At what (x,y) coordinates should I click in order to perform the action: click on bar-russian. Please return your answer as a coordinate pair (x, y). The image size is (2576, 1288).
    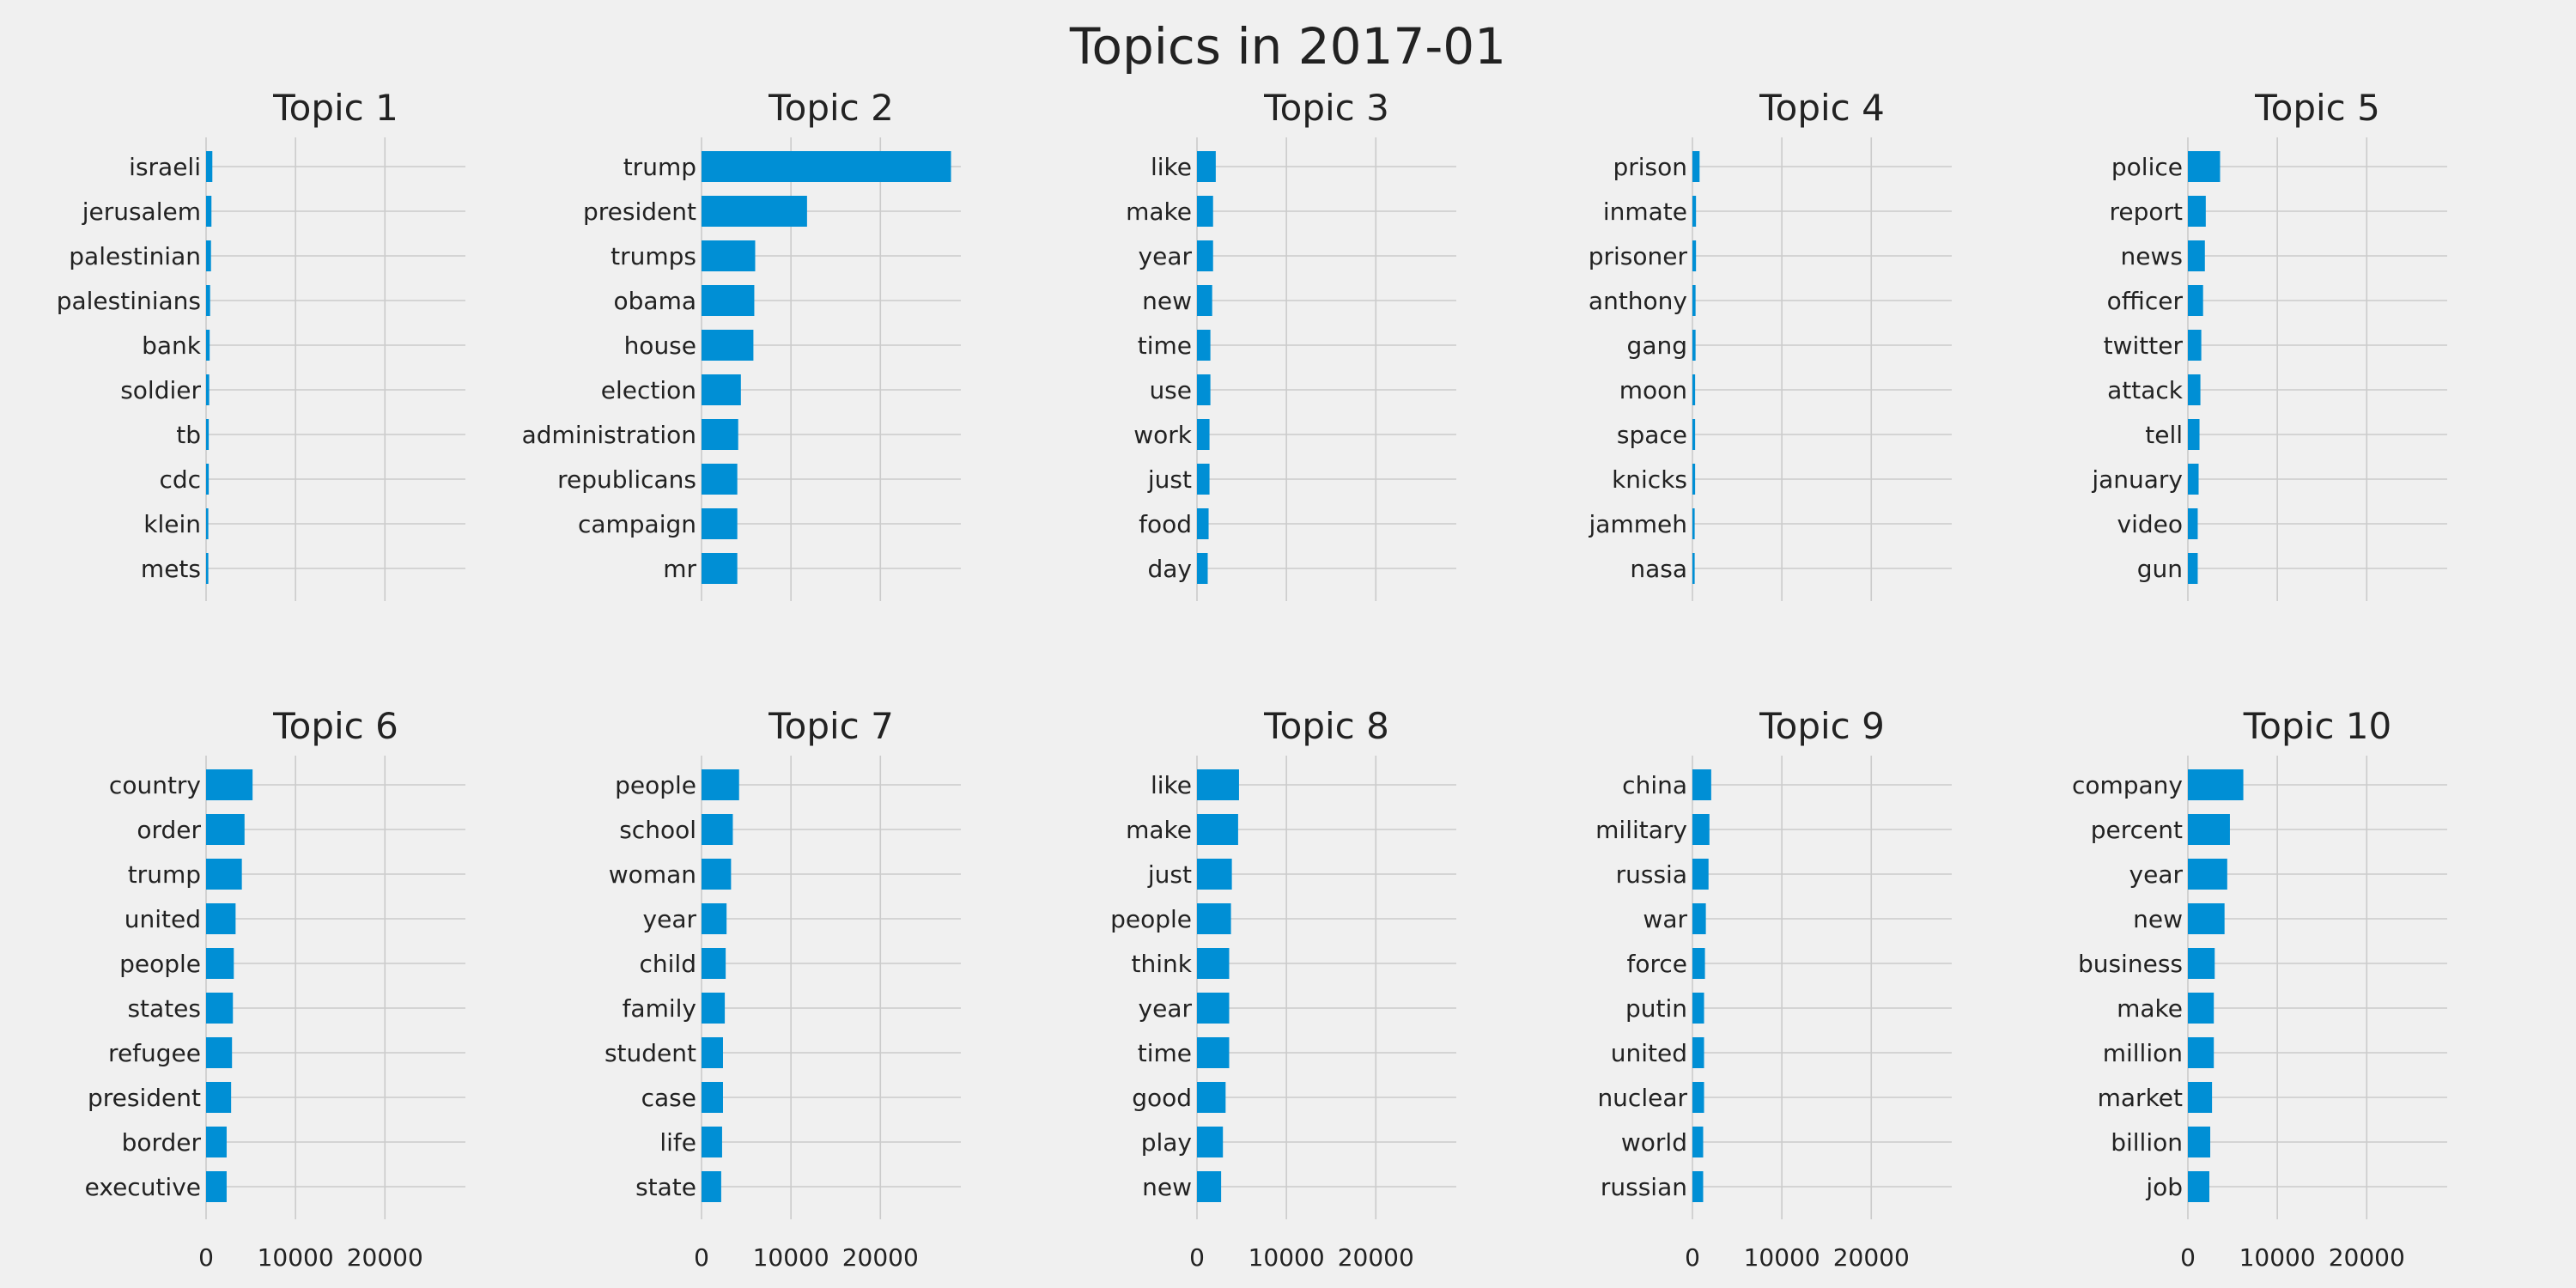
    Looking at the image, I should click on (1698, 1186).